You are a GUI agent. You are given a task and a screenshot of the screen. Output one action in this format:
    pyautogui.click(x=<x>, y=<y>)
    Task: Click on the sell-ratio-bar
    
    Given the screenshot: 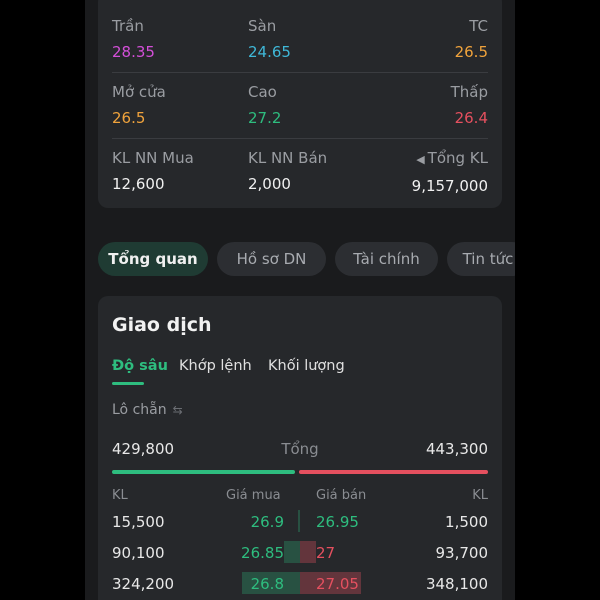 What is the action you would take?
    pyautogui.click(x=393, y=472)
    